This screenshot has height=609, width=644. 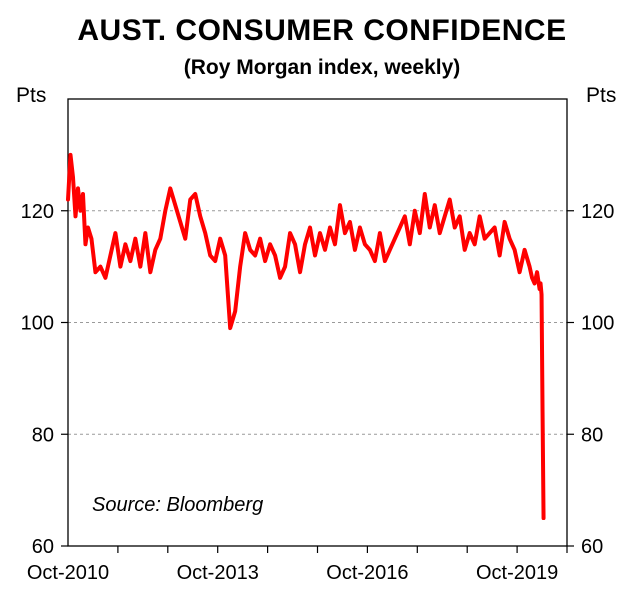 What do you see at coordinates (37, 324) in the screenshot?
I see `y-tick-label-left: 100` at bounding box center [37, 324].